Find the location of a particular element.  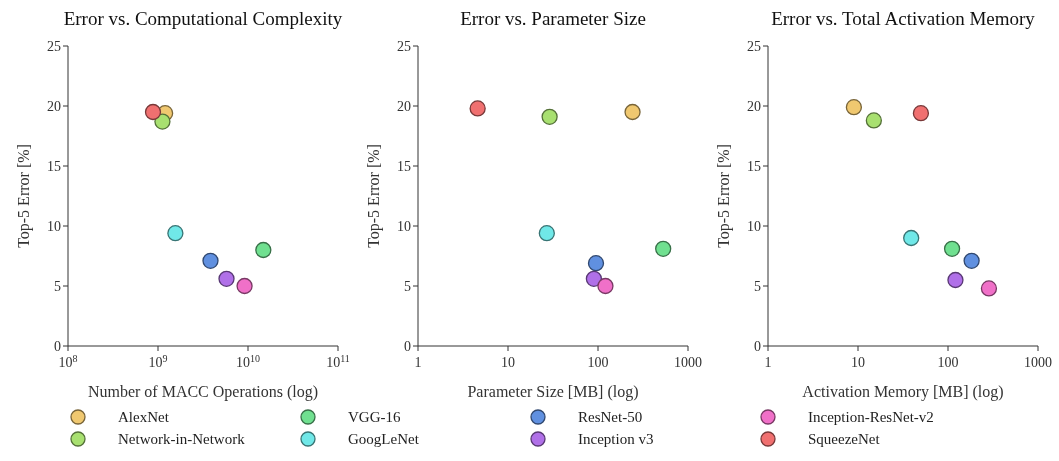

x-tick-label: 10$^{9}$ is located at coordinates (158, 361).